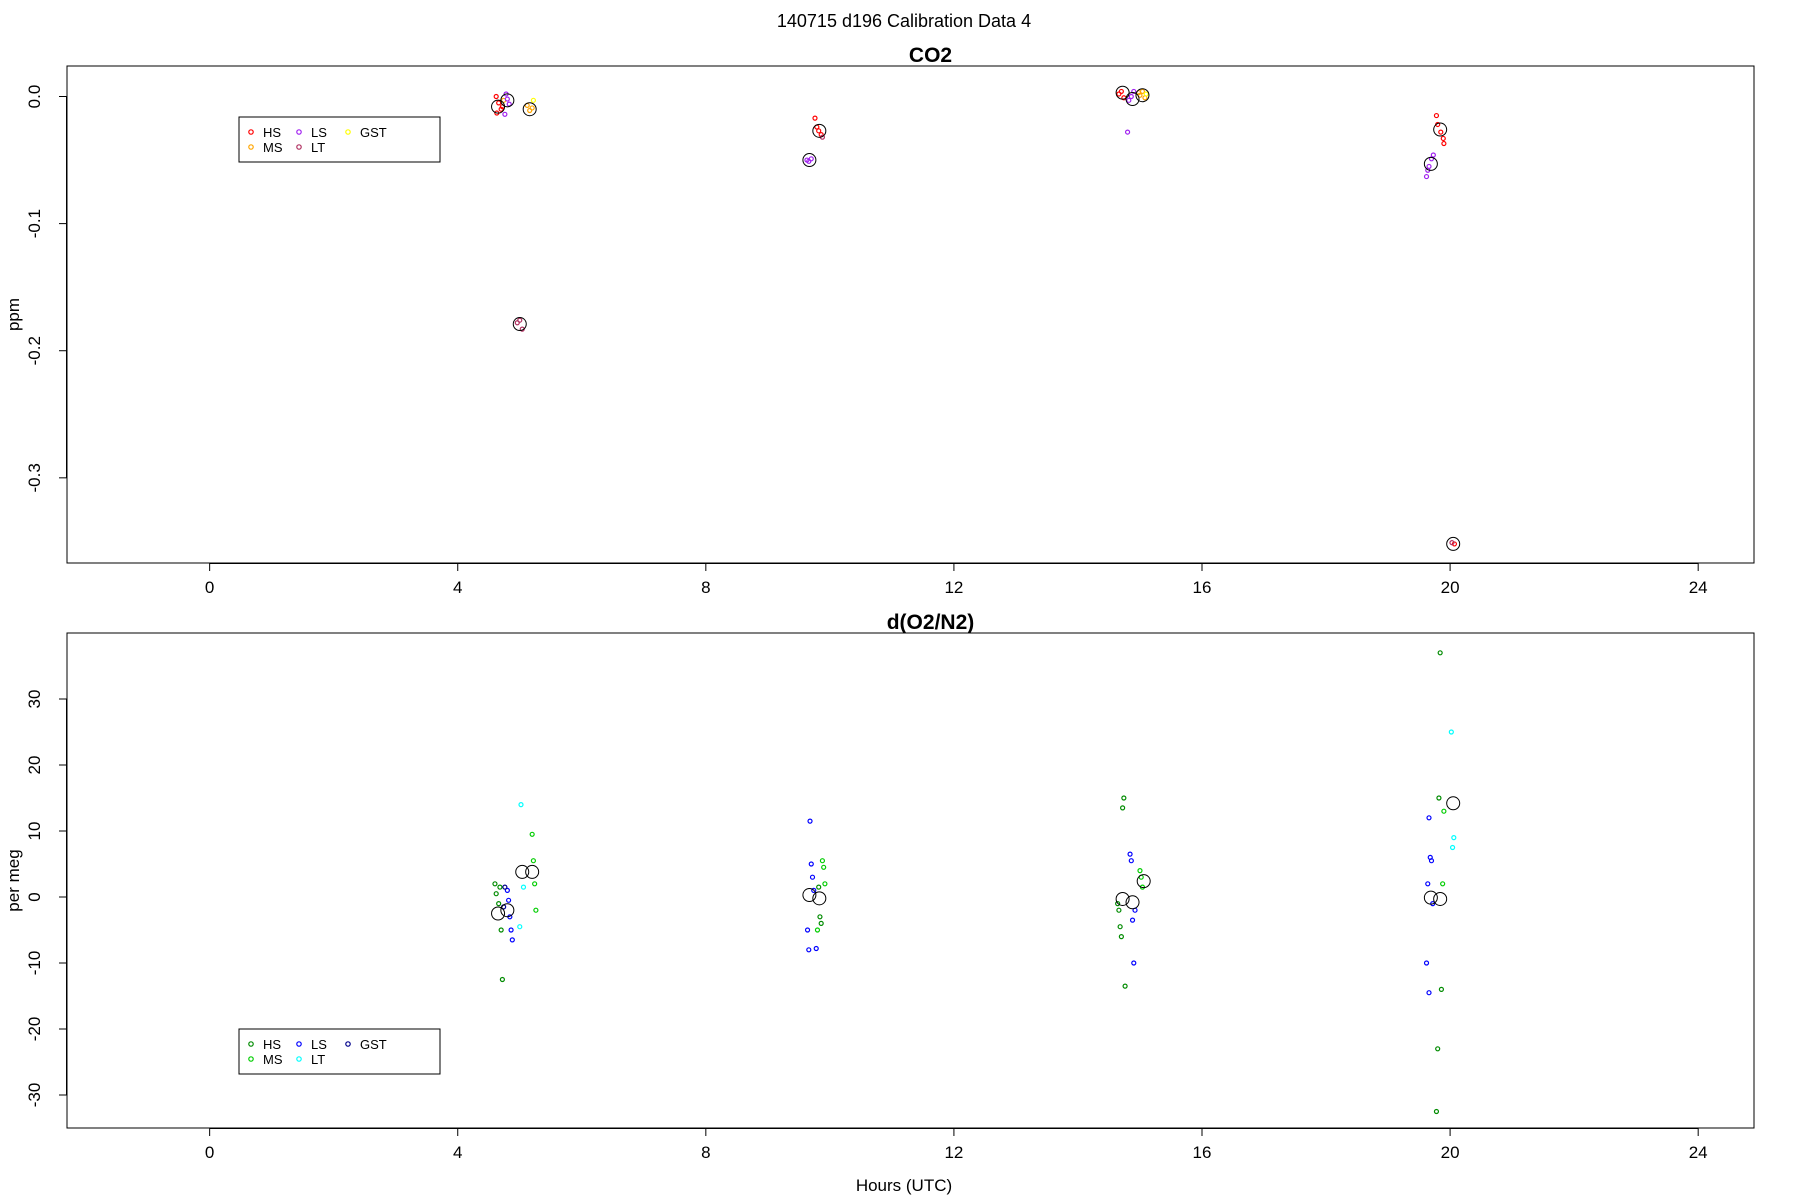  Describe the element at coordinates (339, 1051) in the screenshot. I see `legend-box` at that location.